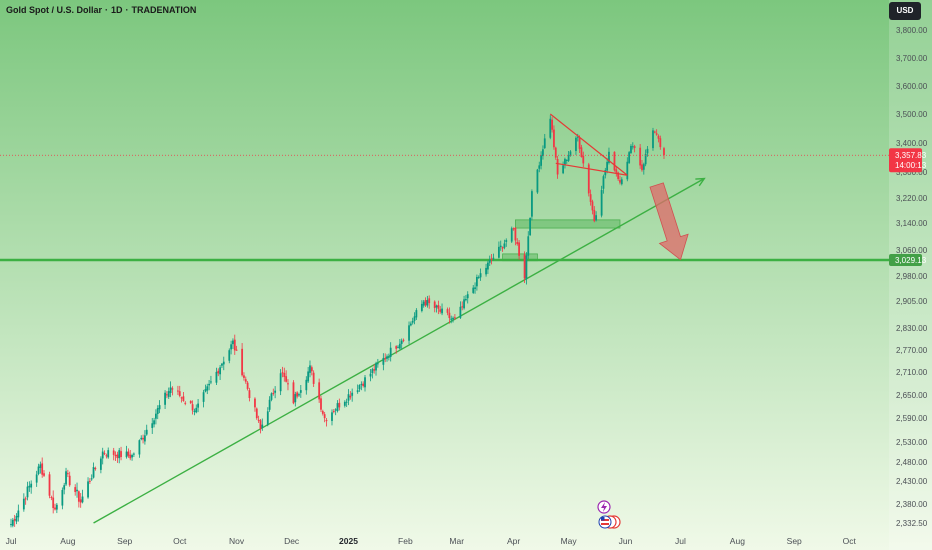 The image size is (932, 550). I want to click on y-tick-label: 2,710.00, so click(912, 372).